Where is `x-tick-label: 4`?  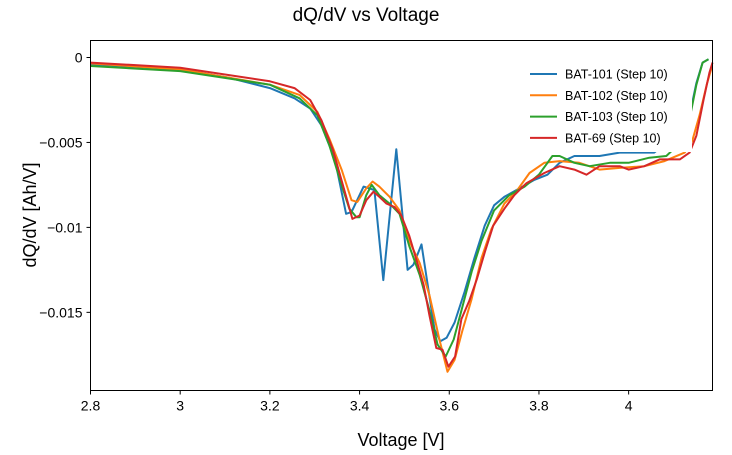
x-tick-label: 4 is located at coordinates (629, 406).